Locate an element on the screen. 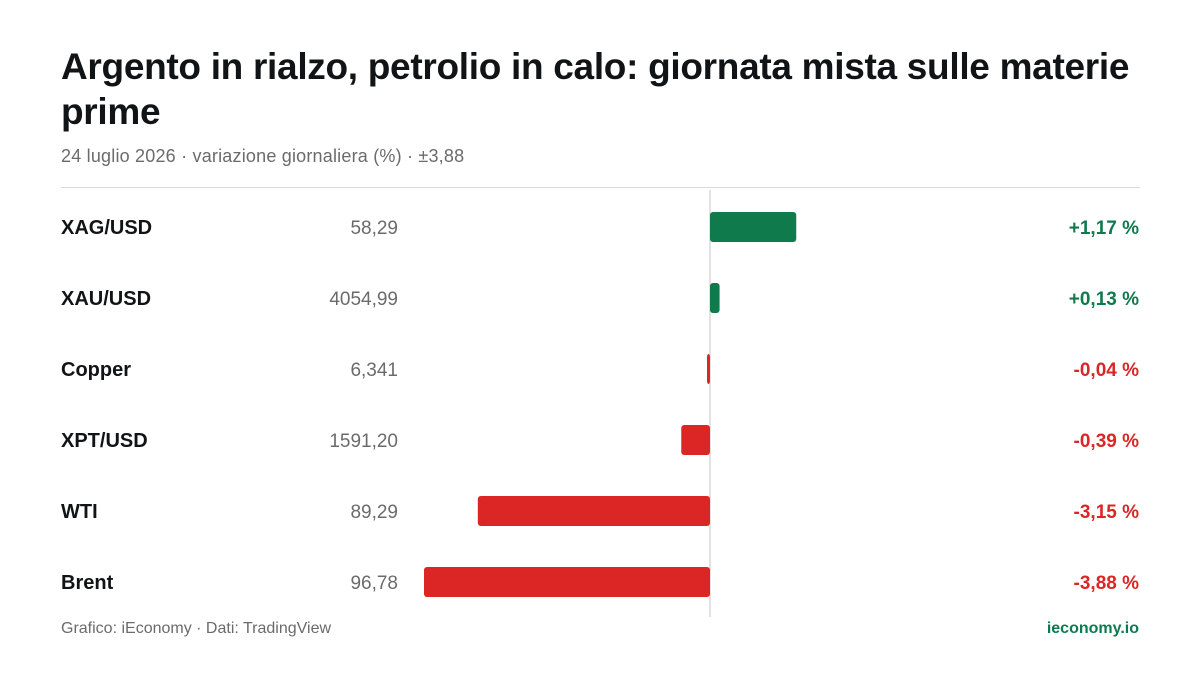 Image resolution: width=1200 pixels, height=675 pixels. category-label: Copper is located at coordinates (96, 370).